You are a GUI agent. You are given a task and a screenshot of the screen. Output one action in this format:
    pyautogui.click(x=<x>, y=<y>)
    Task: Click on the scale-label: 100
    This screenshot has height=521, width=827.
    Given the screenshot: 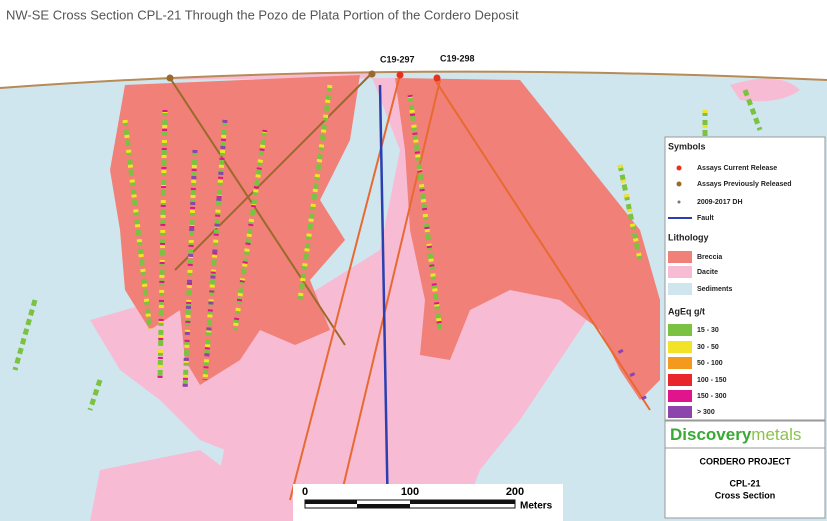 What is the action you would take?
    pyautogui.click(x=410, y=492)
    